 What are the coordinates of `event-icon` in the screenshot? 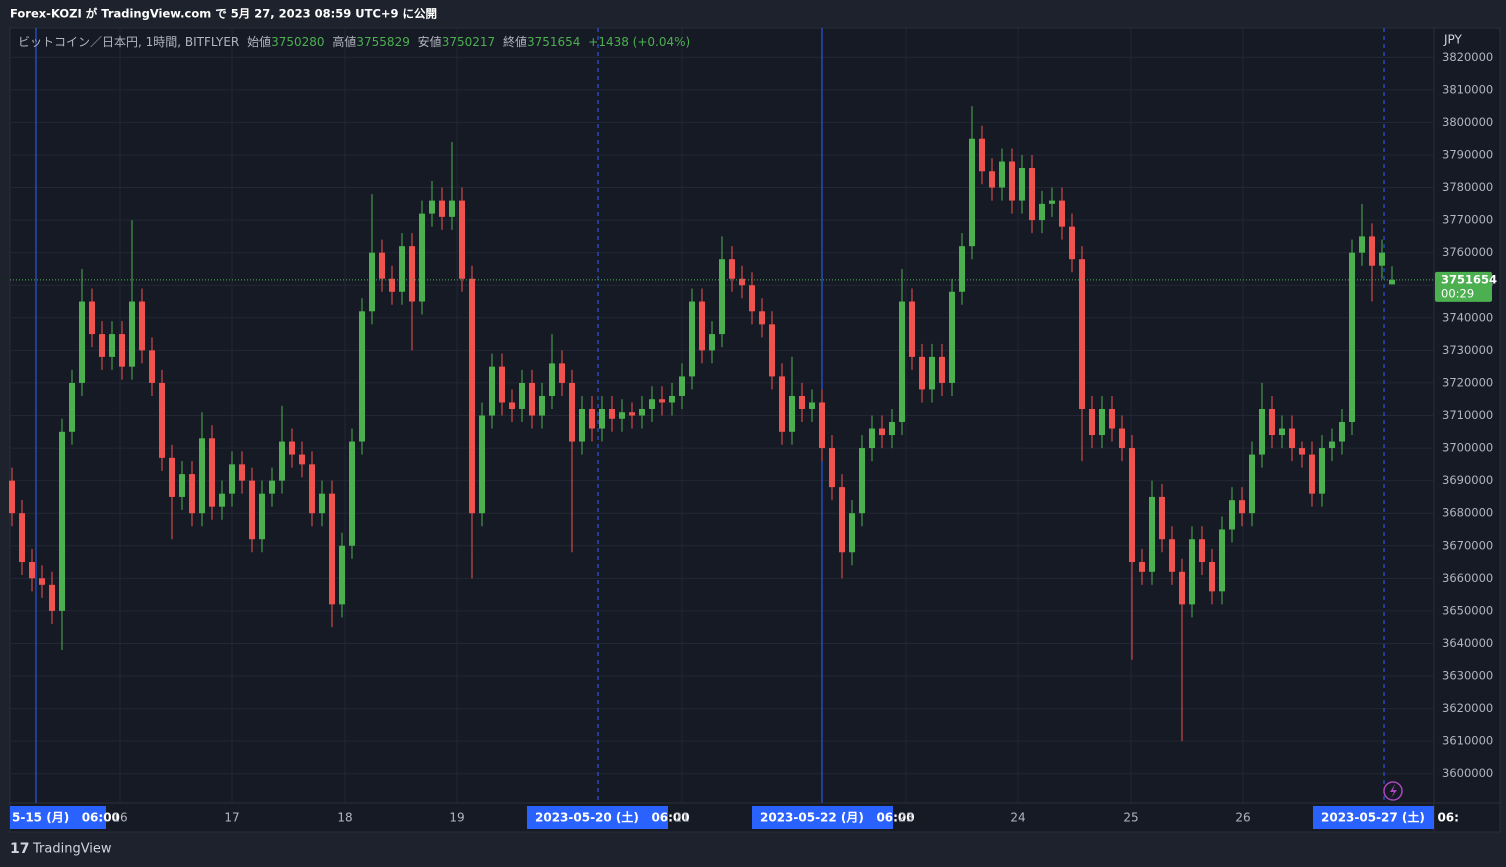 It's located at (1393, 791).